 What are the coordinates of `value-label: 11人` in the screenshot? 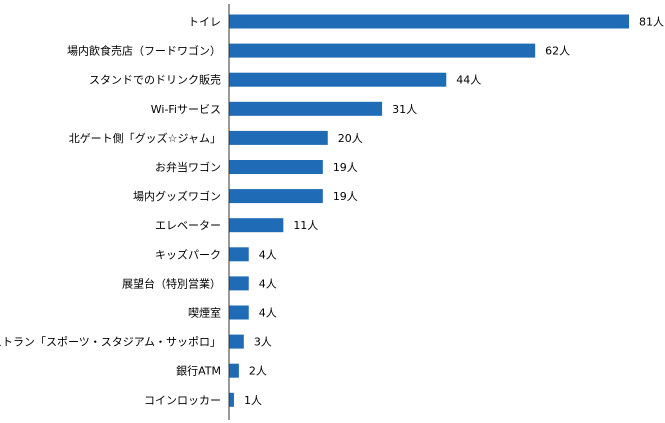 It's located at (305, 225).